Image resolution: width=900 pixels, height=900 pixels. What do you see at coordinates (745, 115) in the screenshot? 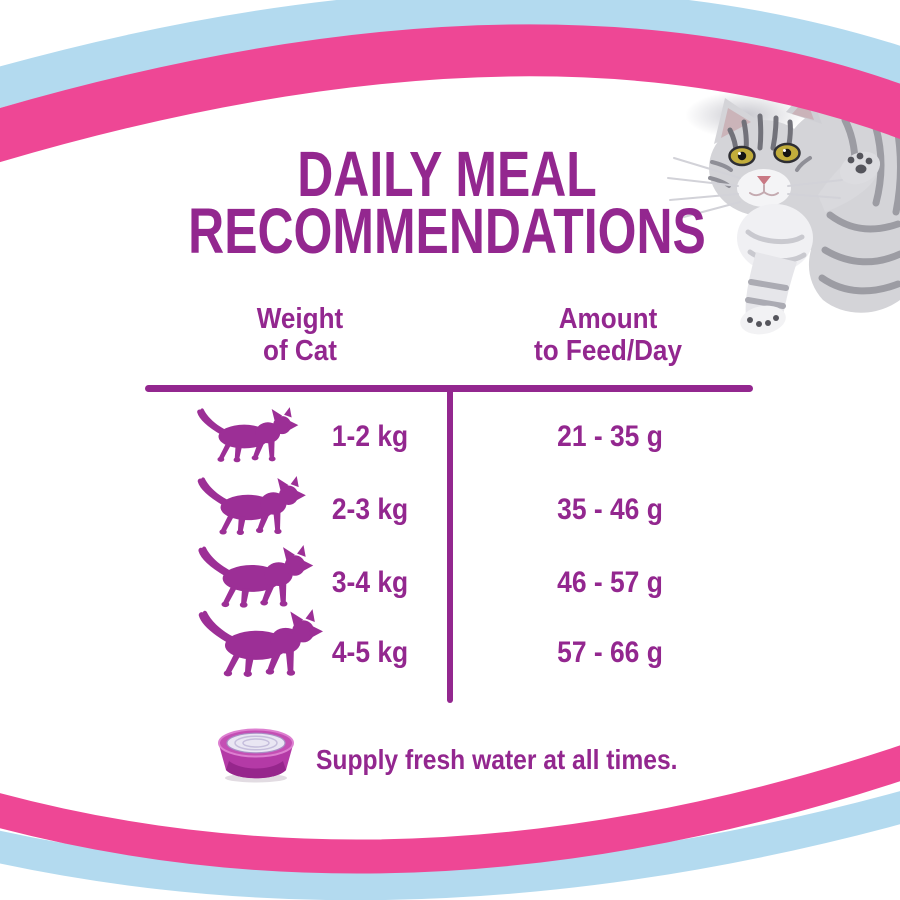
I see `cat-shadow` at bounding box center [745, 115].